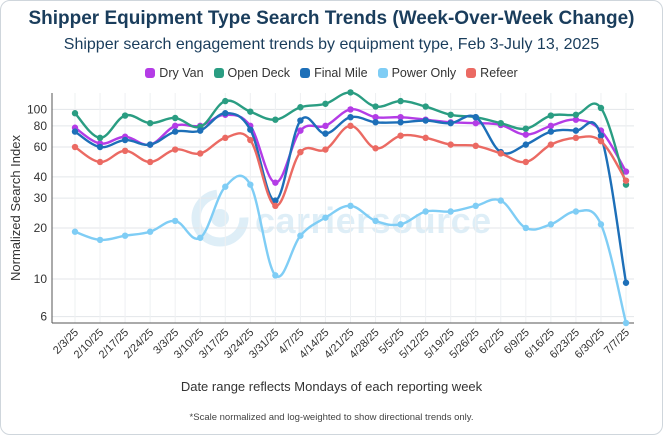 The width and height of the screenshot is (663, 435). What do you see at coordinates (341, 73) in the screenshot?
I see `legend-label-final-mile: Final Mile` at bounding box center [341, 73].